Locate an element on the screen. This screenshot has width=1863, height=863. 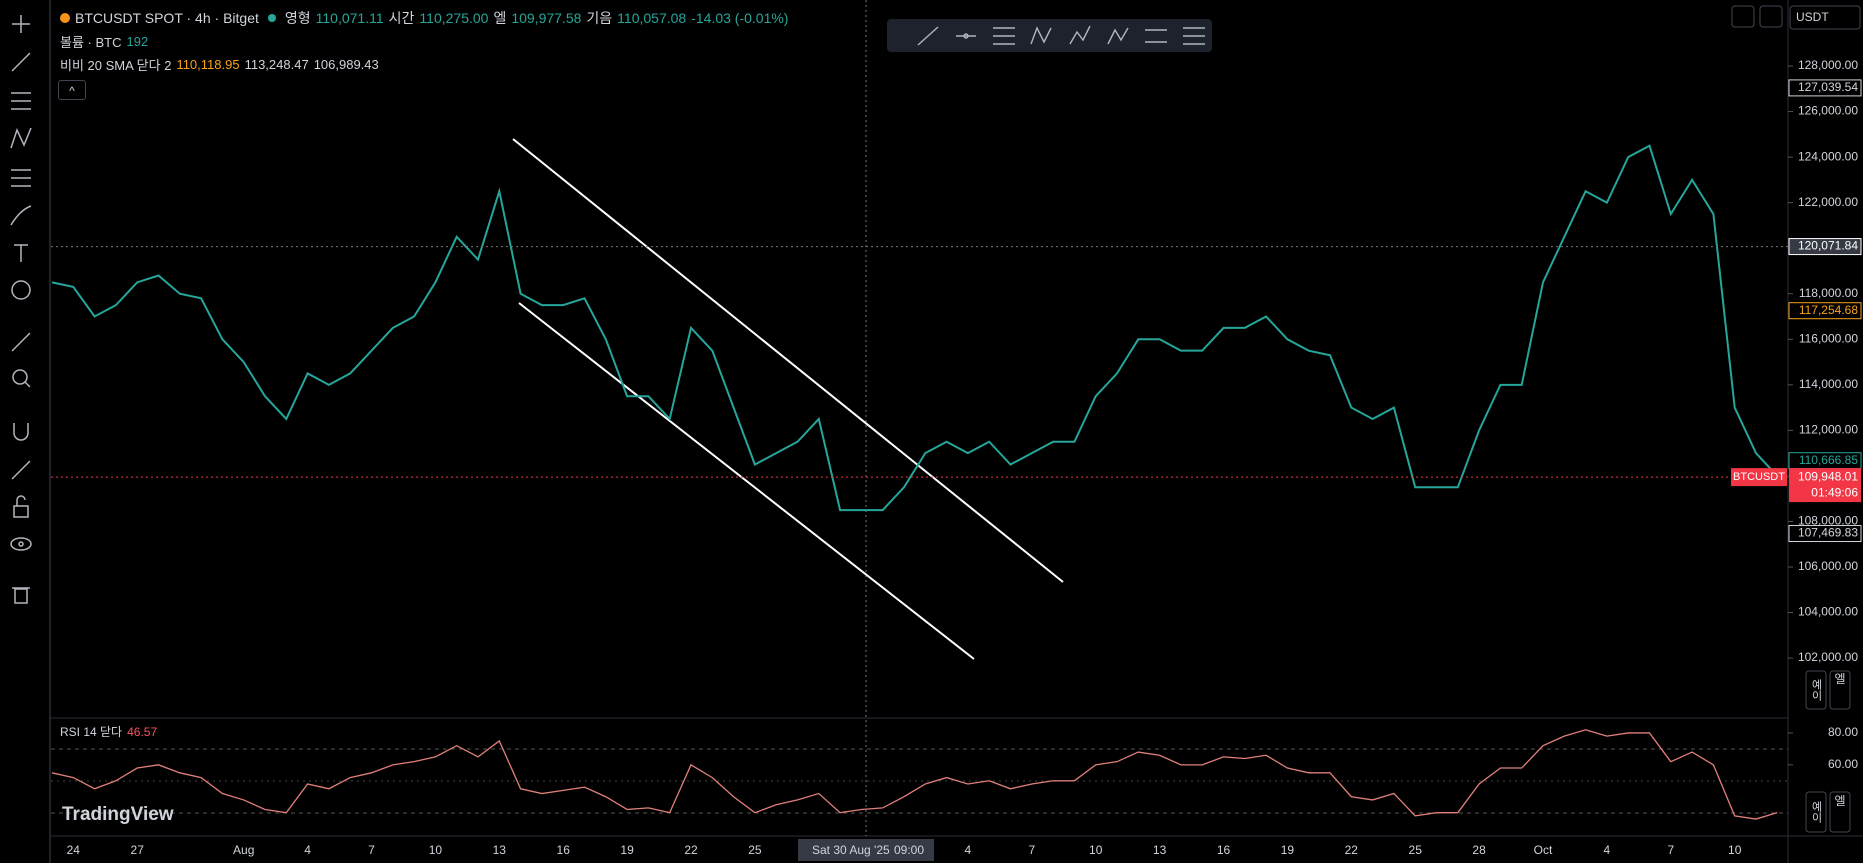
x-tick-label: 25 is located at coordinates (1416, 850).